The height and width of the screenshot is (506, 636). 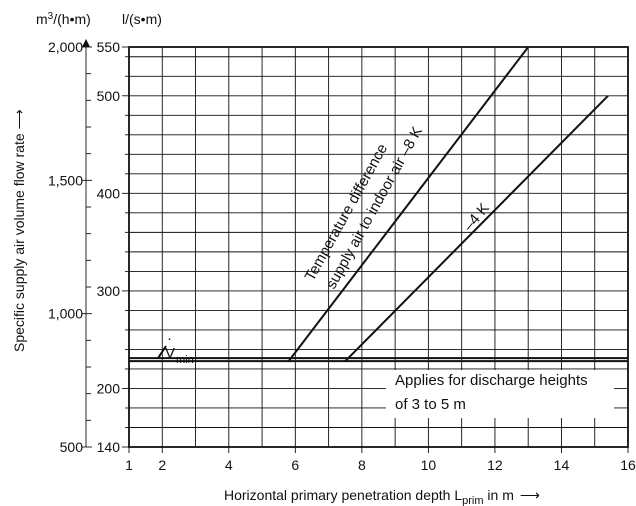 What do you see at coordinates (65, 180) in the screenshot?
I see `left-unit-tick-label: 1,500` at bounding box center [65, 180].